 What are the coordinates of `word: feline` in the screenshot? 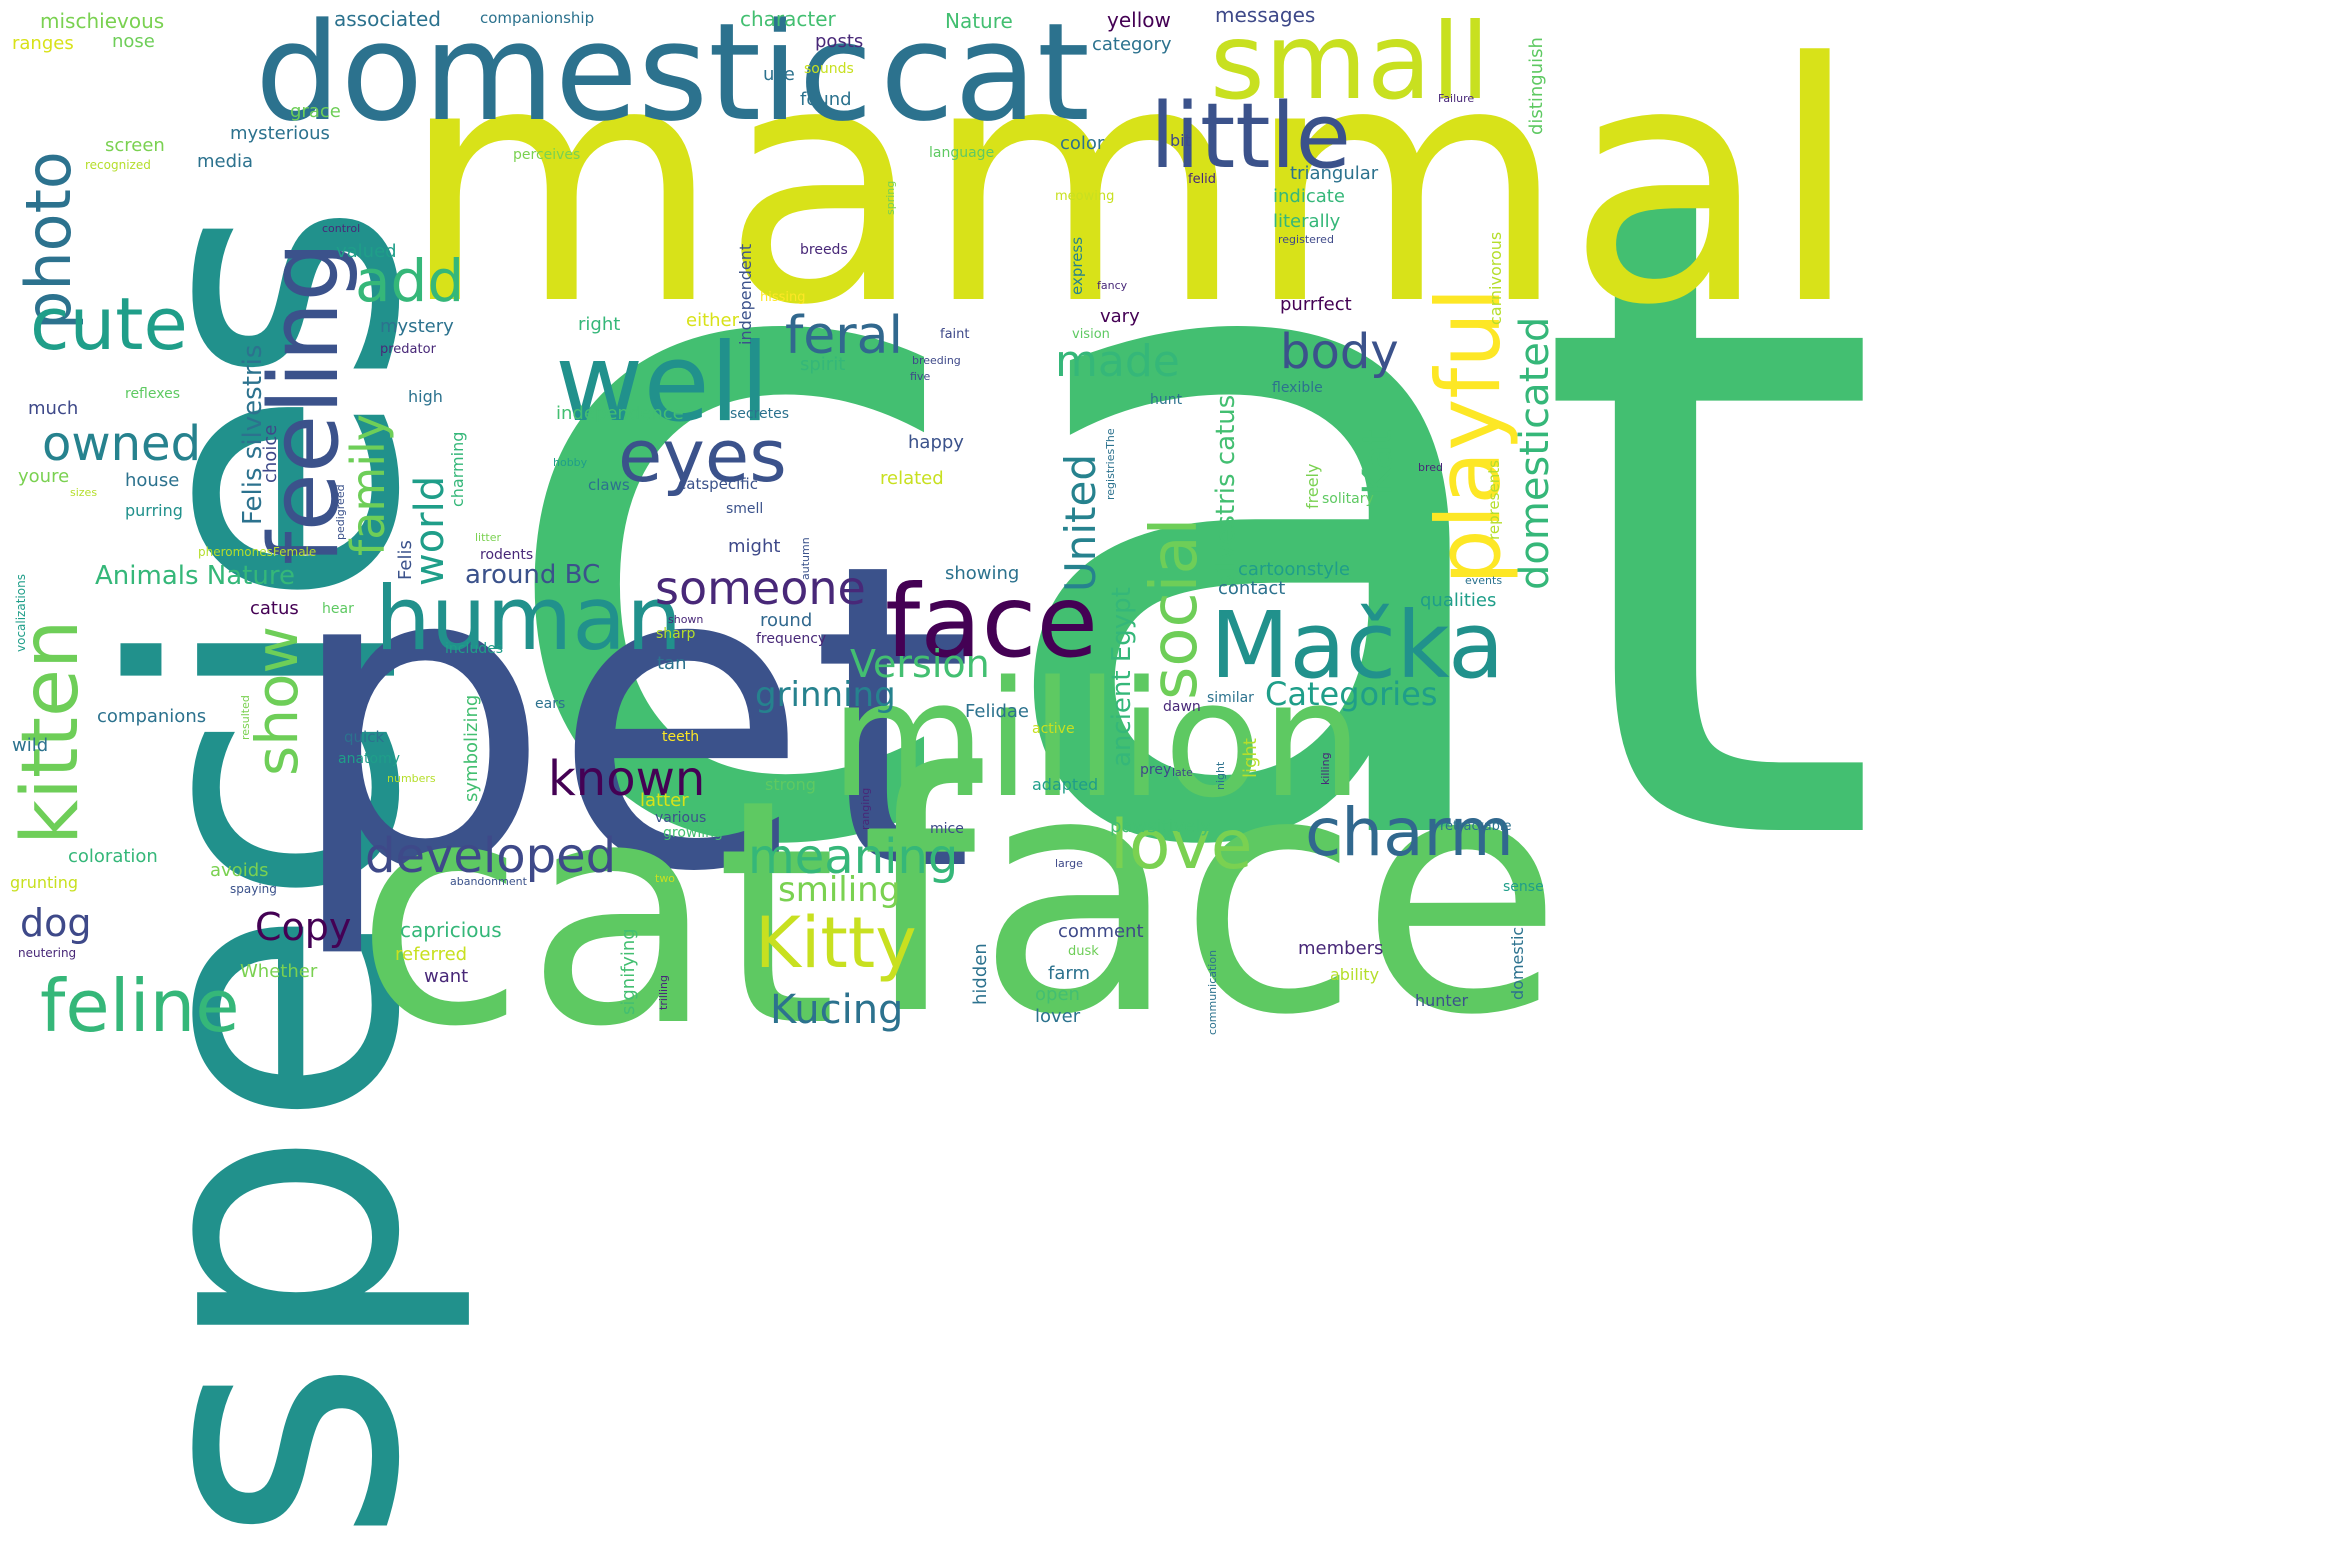 It's located at (140, 1006).